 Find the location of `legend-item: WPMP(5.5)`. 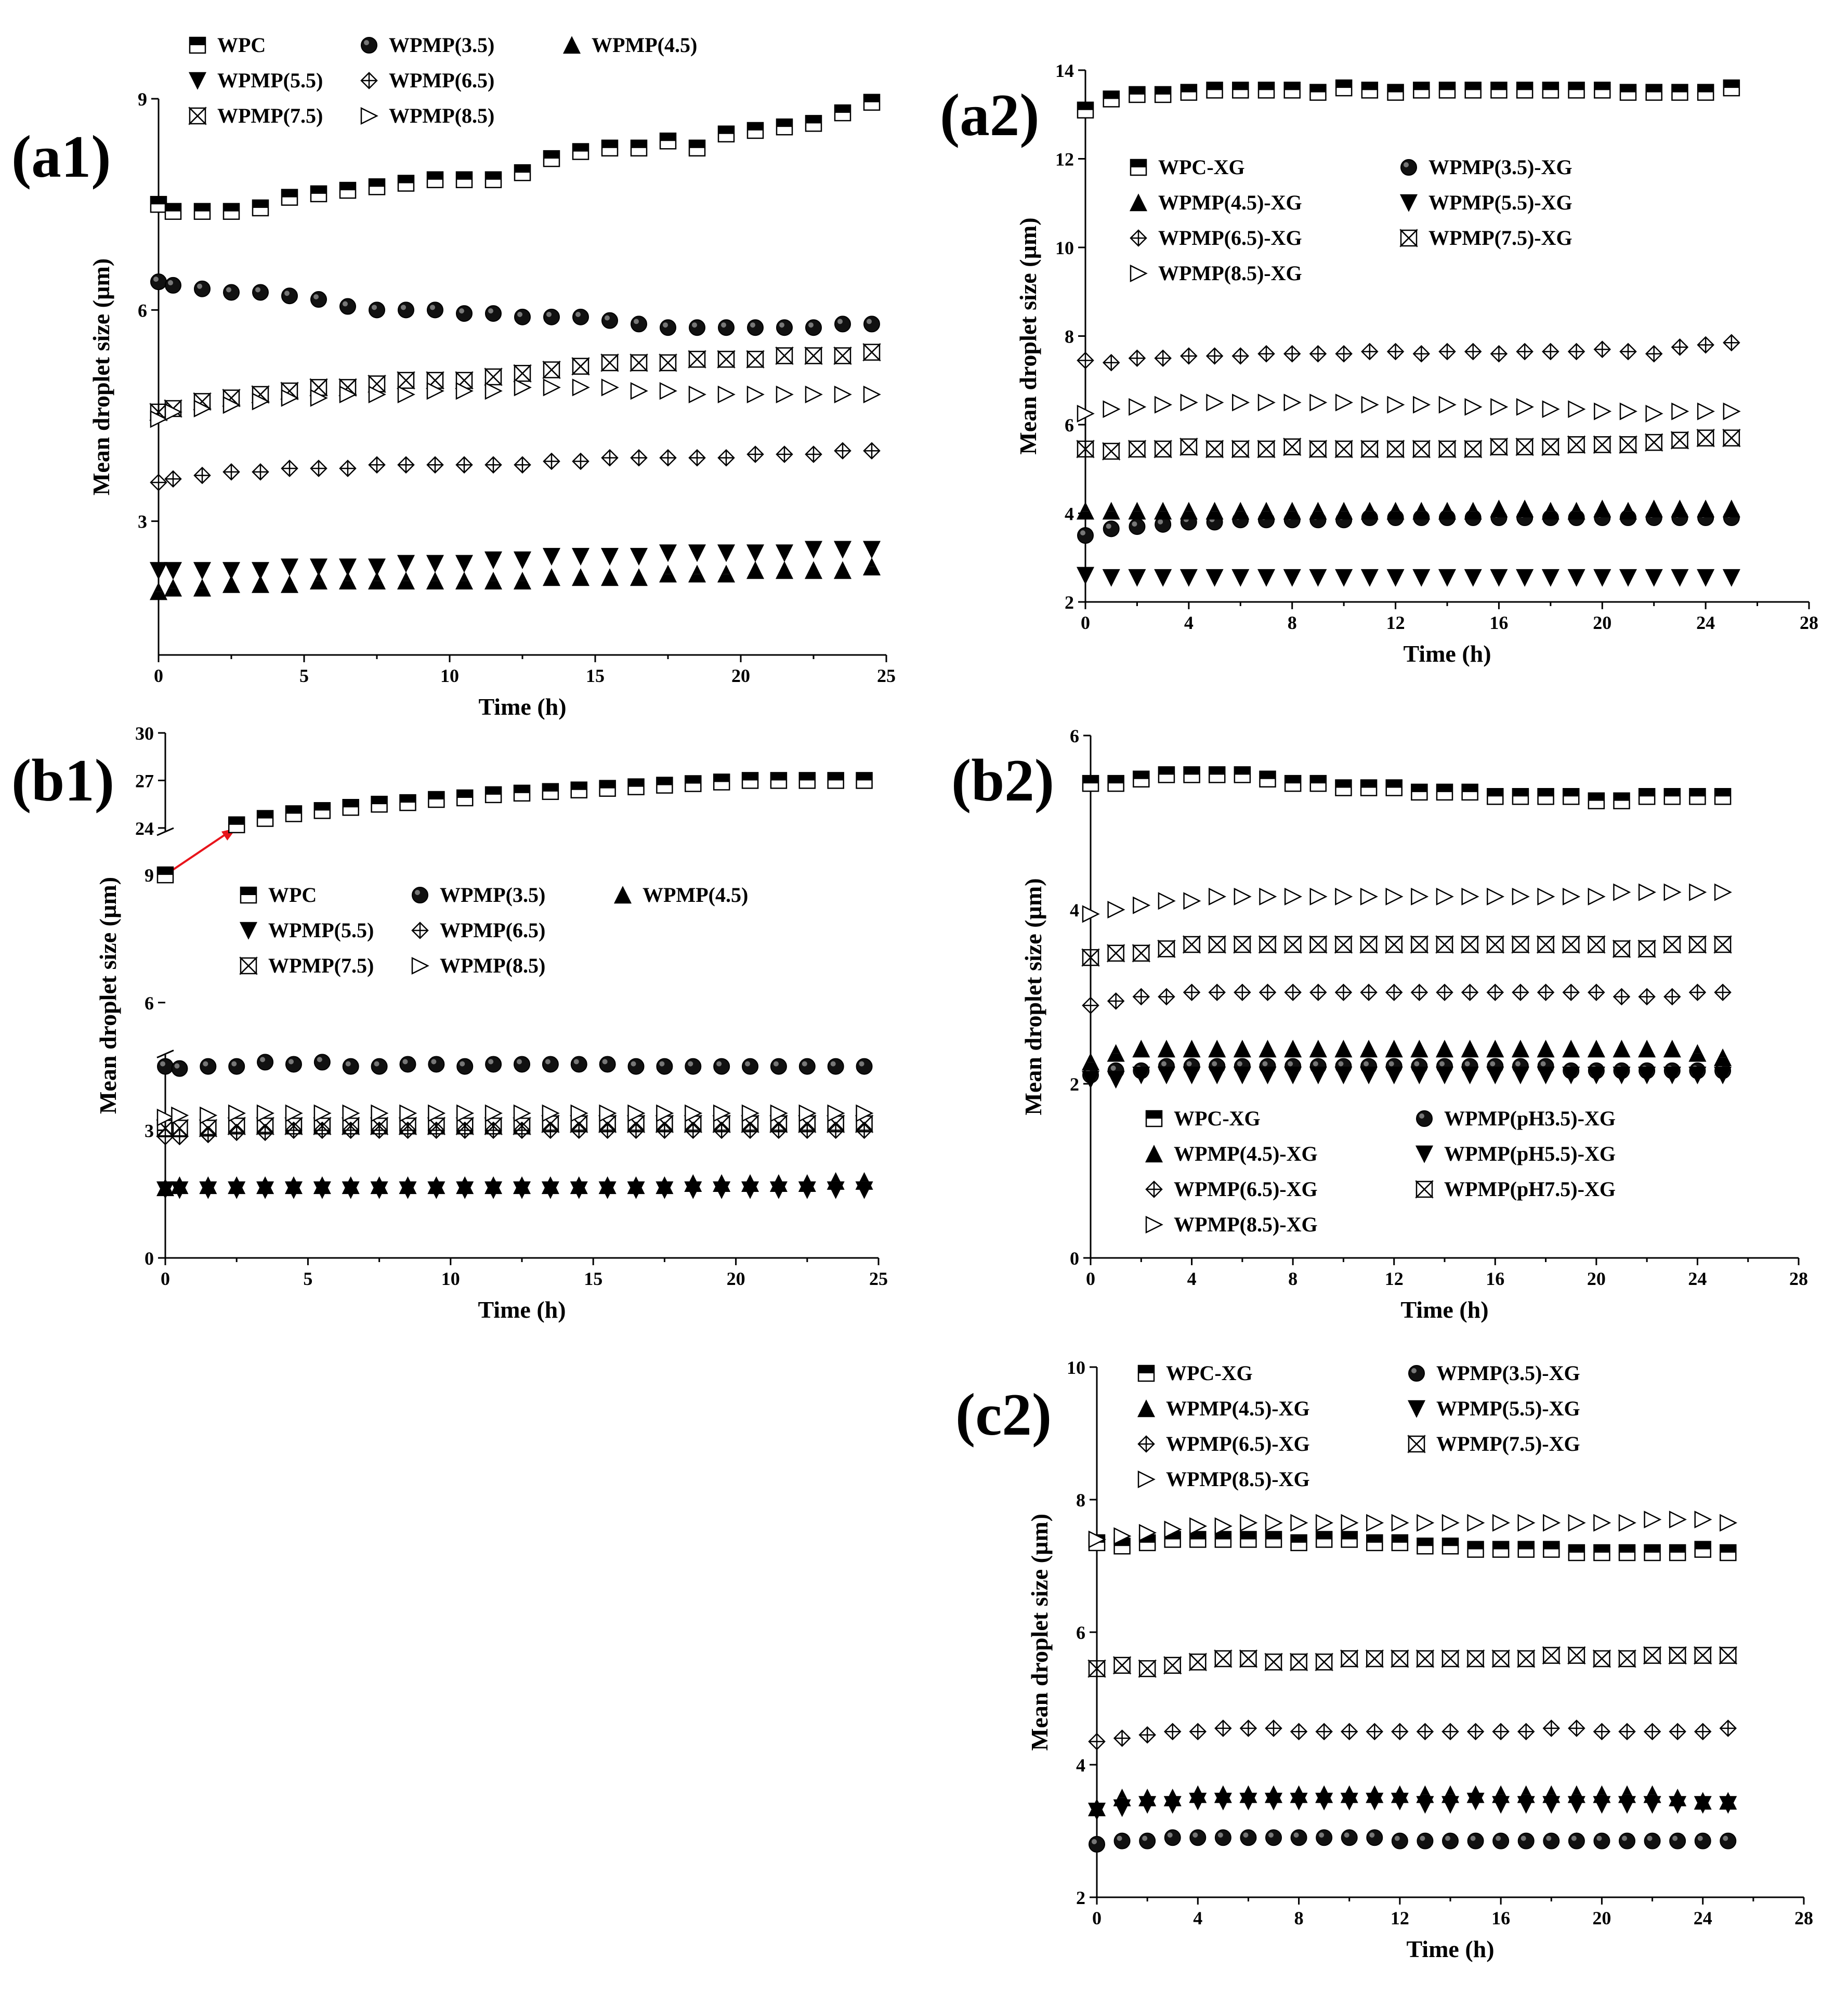

legend-item: WPMP(5.5) is located at coordinates (306, 930).